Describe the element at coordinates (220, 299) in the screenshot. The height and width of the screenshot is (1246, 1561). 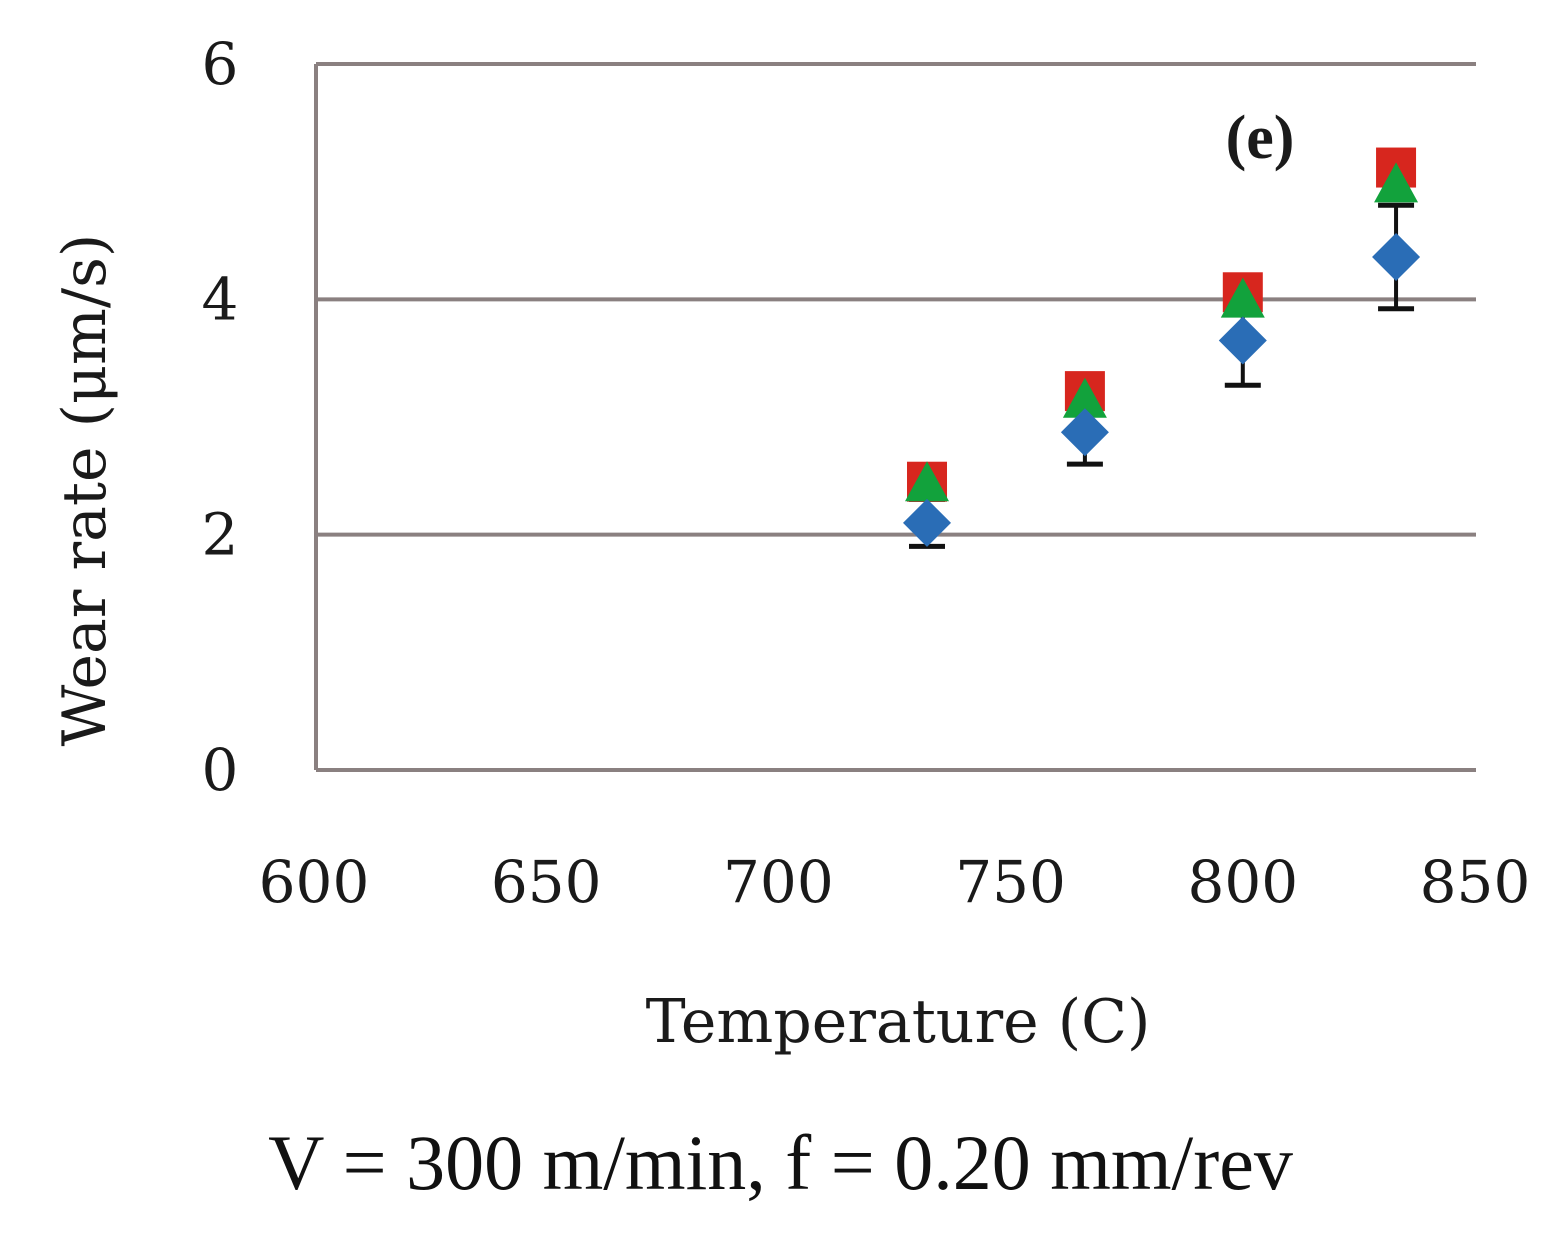
I see `y-tick-label: 4` at that location.